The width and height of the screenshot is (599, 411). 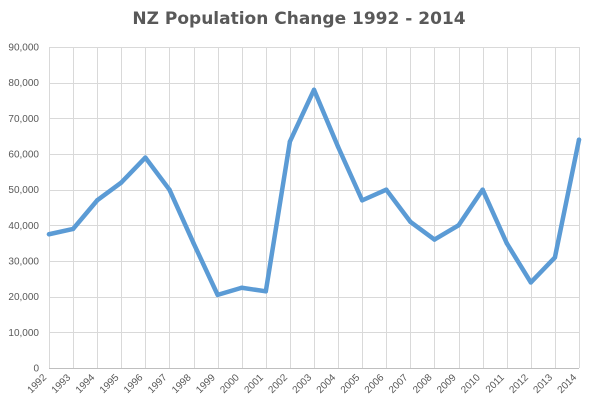 I want to click on x-tick-label: 2009, so click(x=447, y=384).